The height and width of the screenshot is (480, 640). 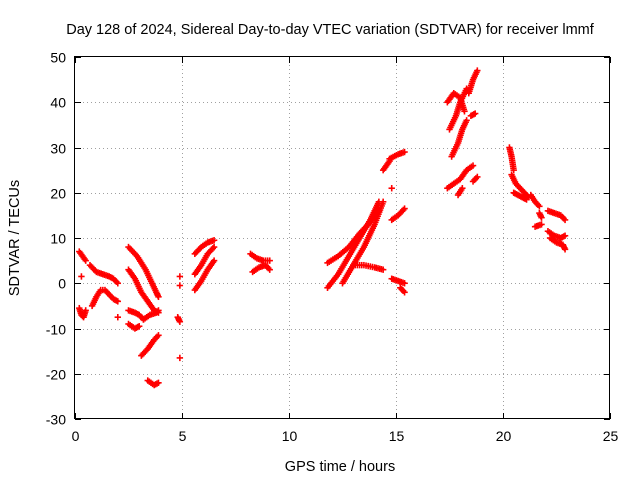 What do you see at coordinates (290, 436) in the screenshot?
I see `x-tick-label: 10` at bounding box center [290, 436].